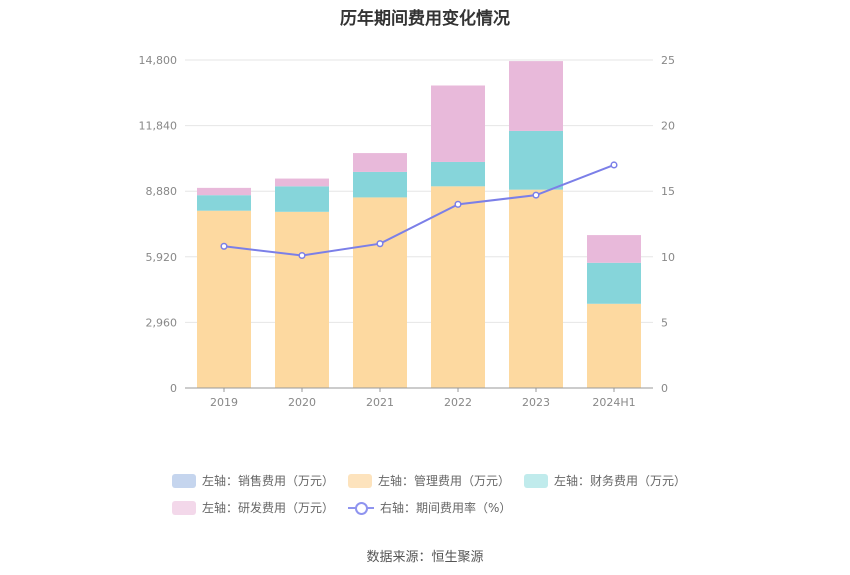 The height and width of the screenshot is (575, 850). I want to click on legend-swatch-rate, so click(361, 508).